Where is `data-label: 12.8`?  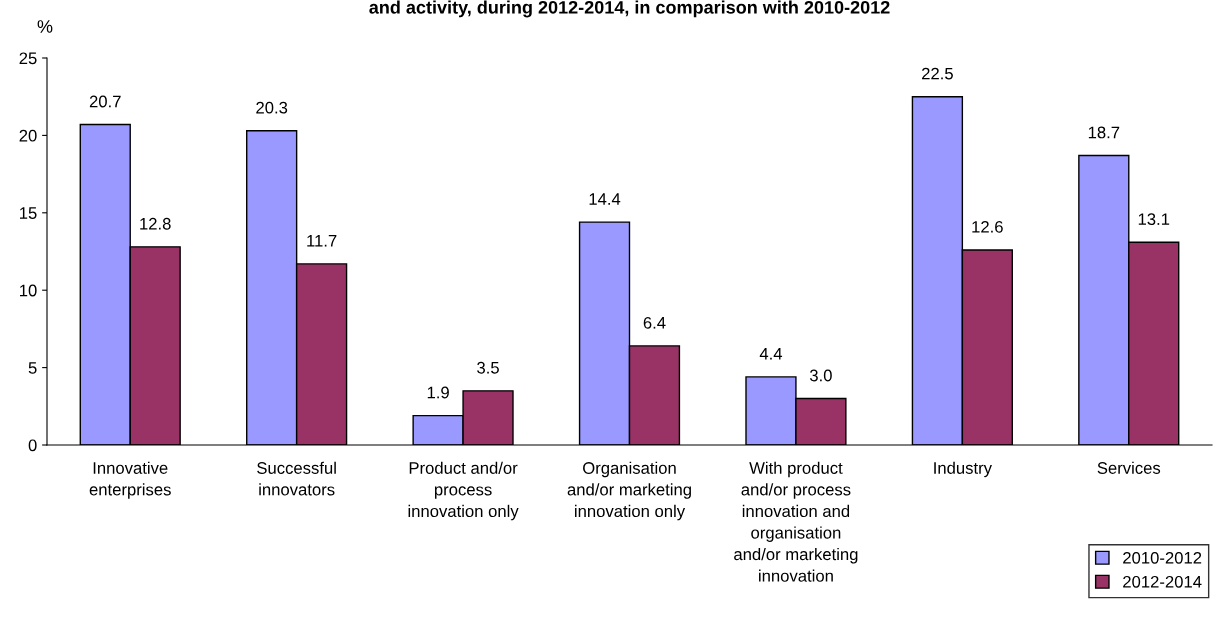 data-label: 12.8 is located at coordinates (155, 223).